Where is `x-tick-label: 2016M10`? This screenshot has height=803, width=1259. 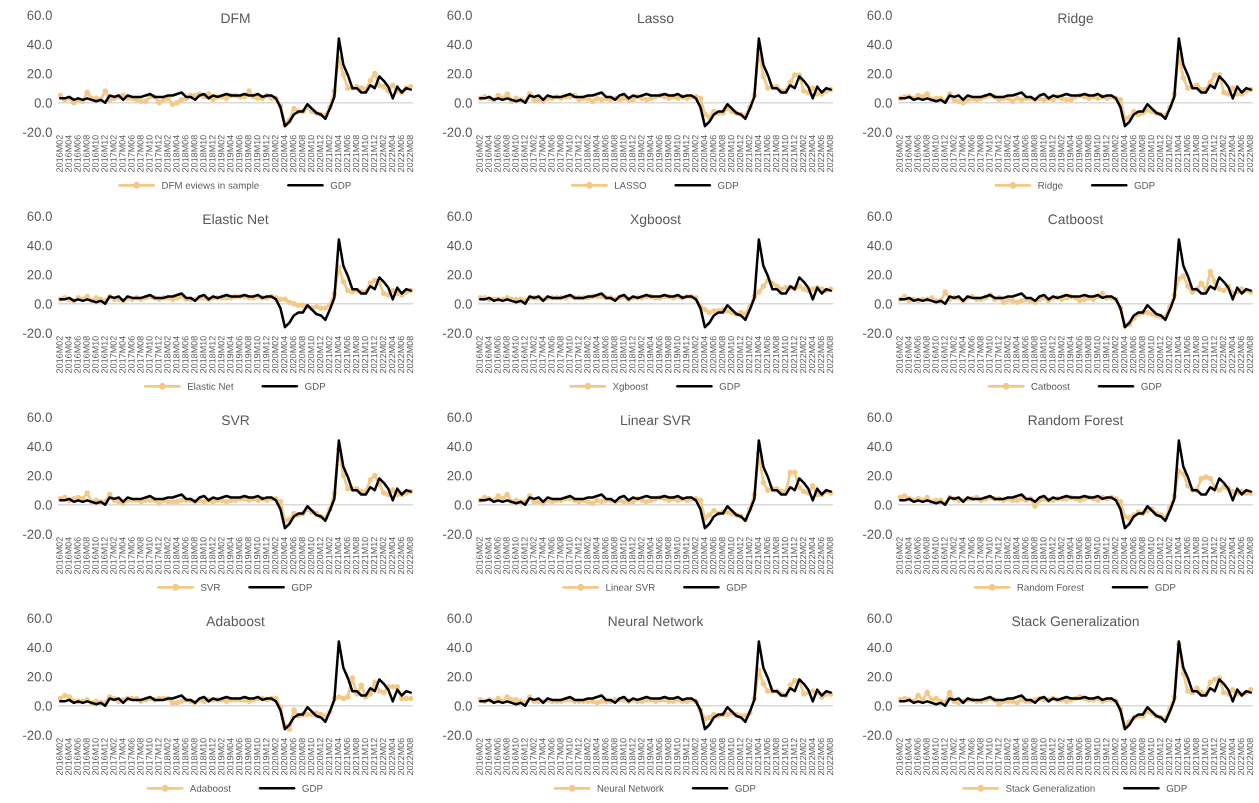
x-tick-label: 2016M10 is located at coordinates (515, 756).